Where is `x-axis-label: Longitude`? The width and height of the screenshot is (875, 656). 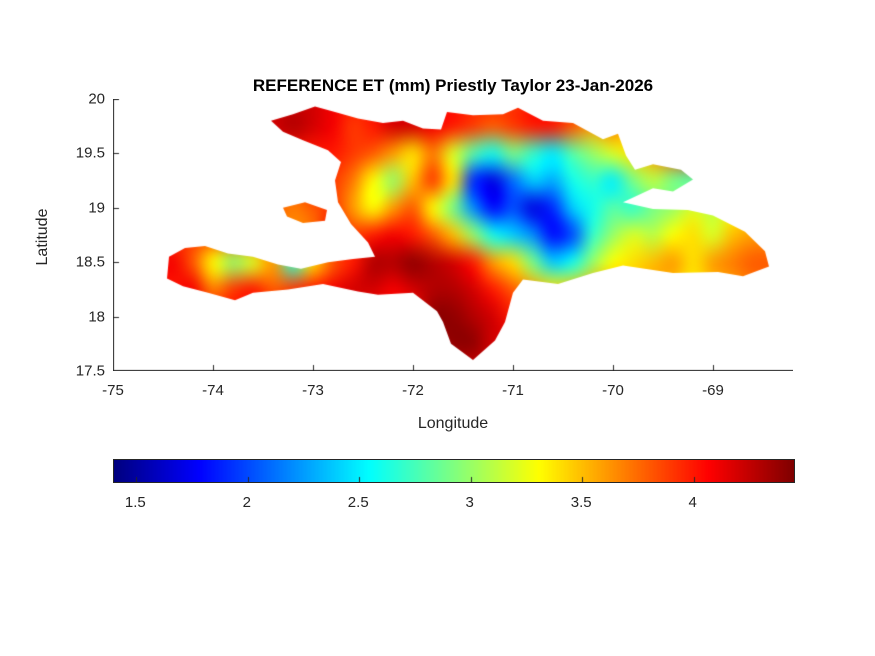 x-axis-label: Longitude is located at coordinates (453, 423).